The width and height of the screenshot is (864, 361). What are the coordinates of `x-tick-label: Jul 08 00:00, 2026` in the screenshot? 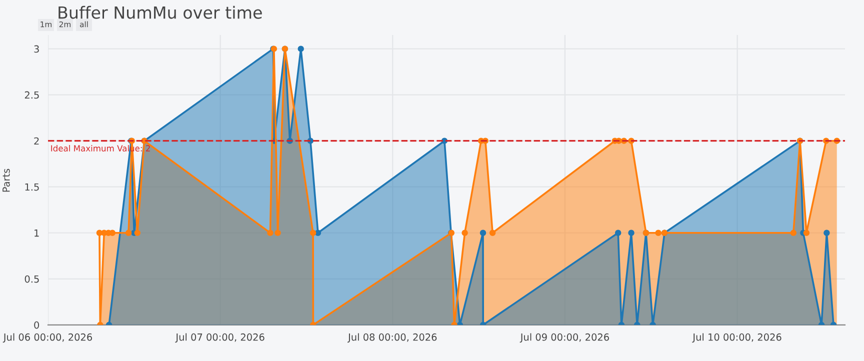 It's located at (392, 338).